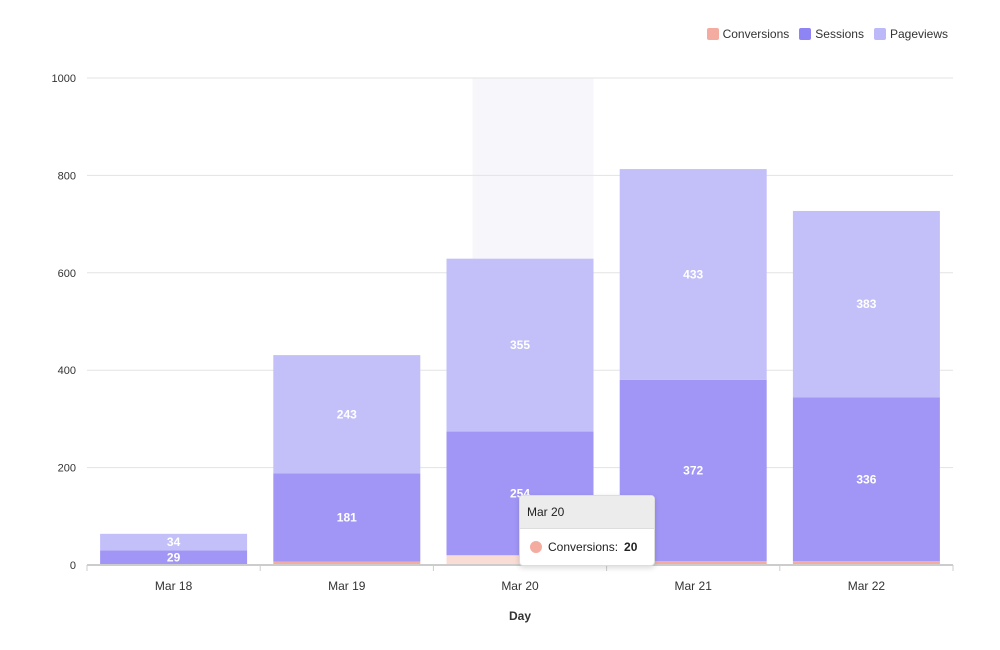 This screenshot has width=1000, height=650. What do you see at coordinates (693, 471) in the screenshot?
I see `data-label: 372` at bounding box center [693, 471].